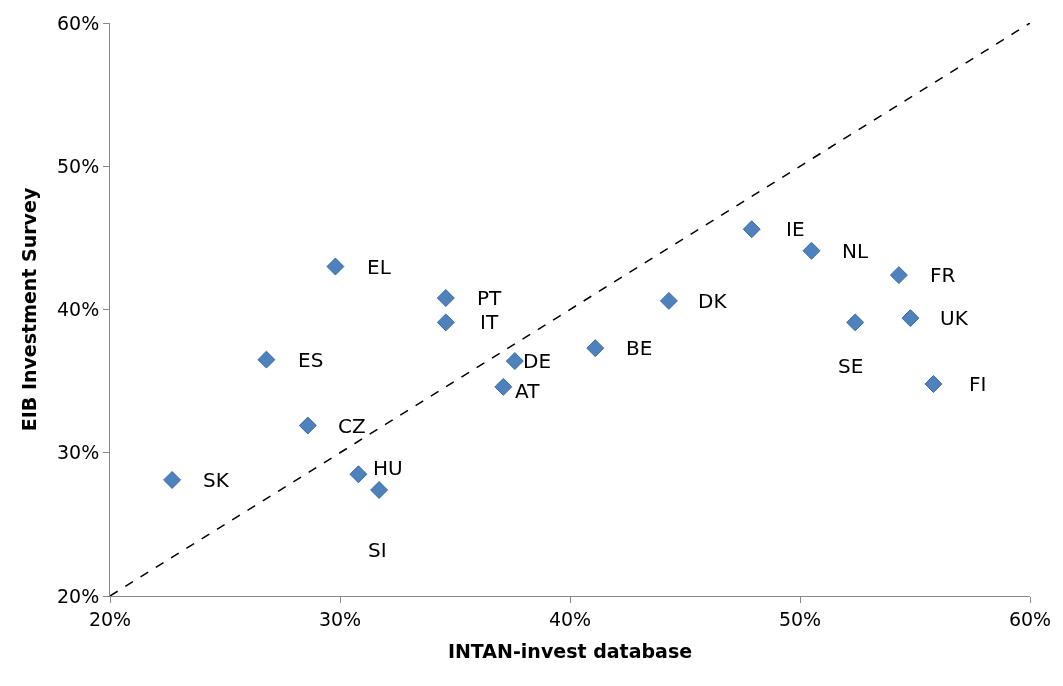 This screenshot has height=686, width=1063. What do you see at coordinates (537, 361) in the screenshot?
I see `annotation: DE` at bounding box center [537, 361].